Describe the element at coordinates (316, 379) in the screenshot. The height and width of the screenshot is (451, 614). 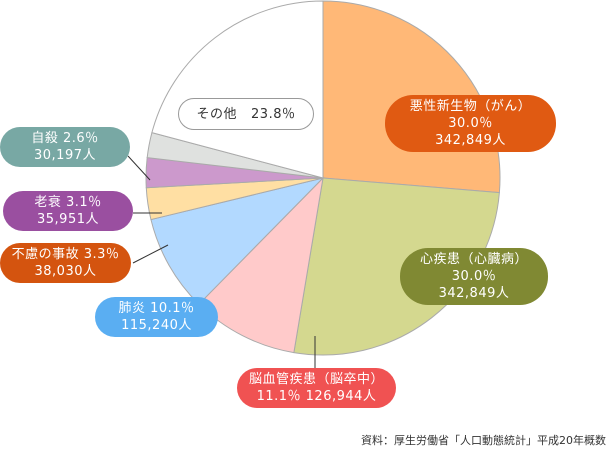
I see `label-name: 脳血管疾患（脳卒中）` at that location.